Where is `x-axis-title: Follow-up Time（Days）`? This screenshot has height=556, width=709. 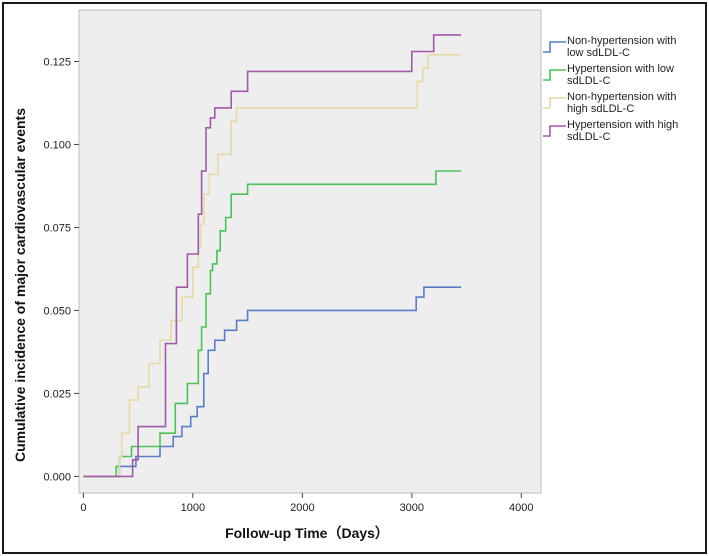
x-axis-title: Follow-up Time（Days） is located at coordinates (307, 533).